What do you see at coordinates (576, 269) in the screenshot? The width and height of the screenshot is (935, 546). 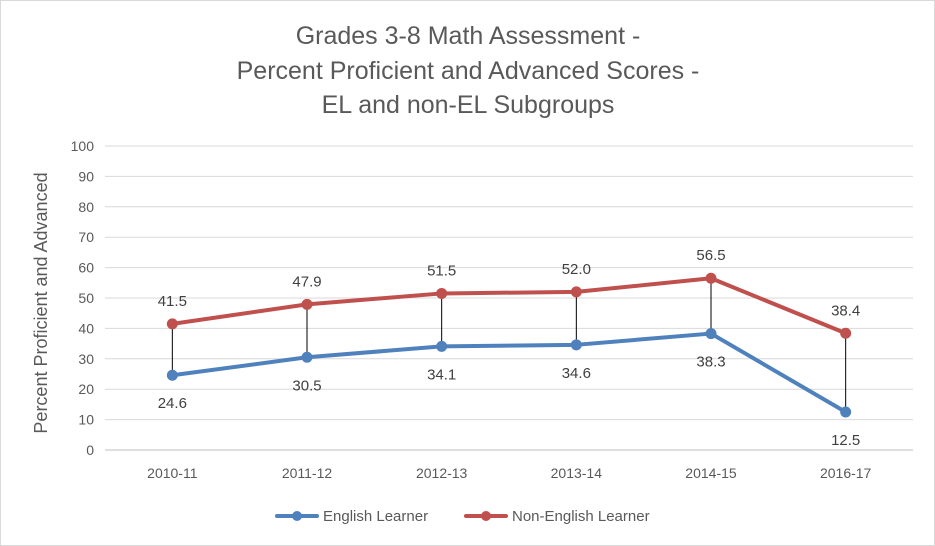 I see `data-label: 52.0` at bounding box center [576, 269].